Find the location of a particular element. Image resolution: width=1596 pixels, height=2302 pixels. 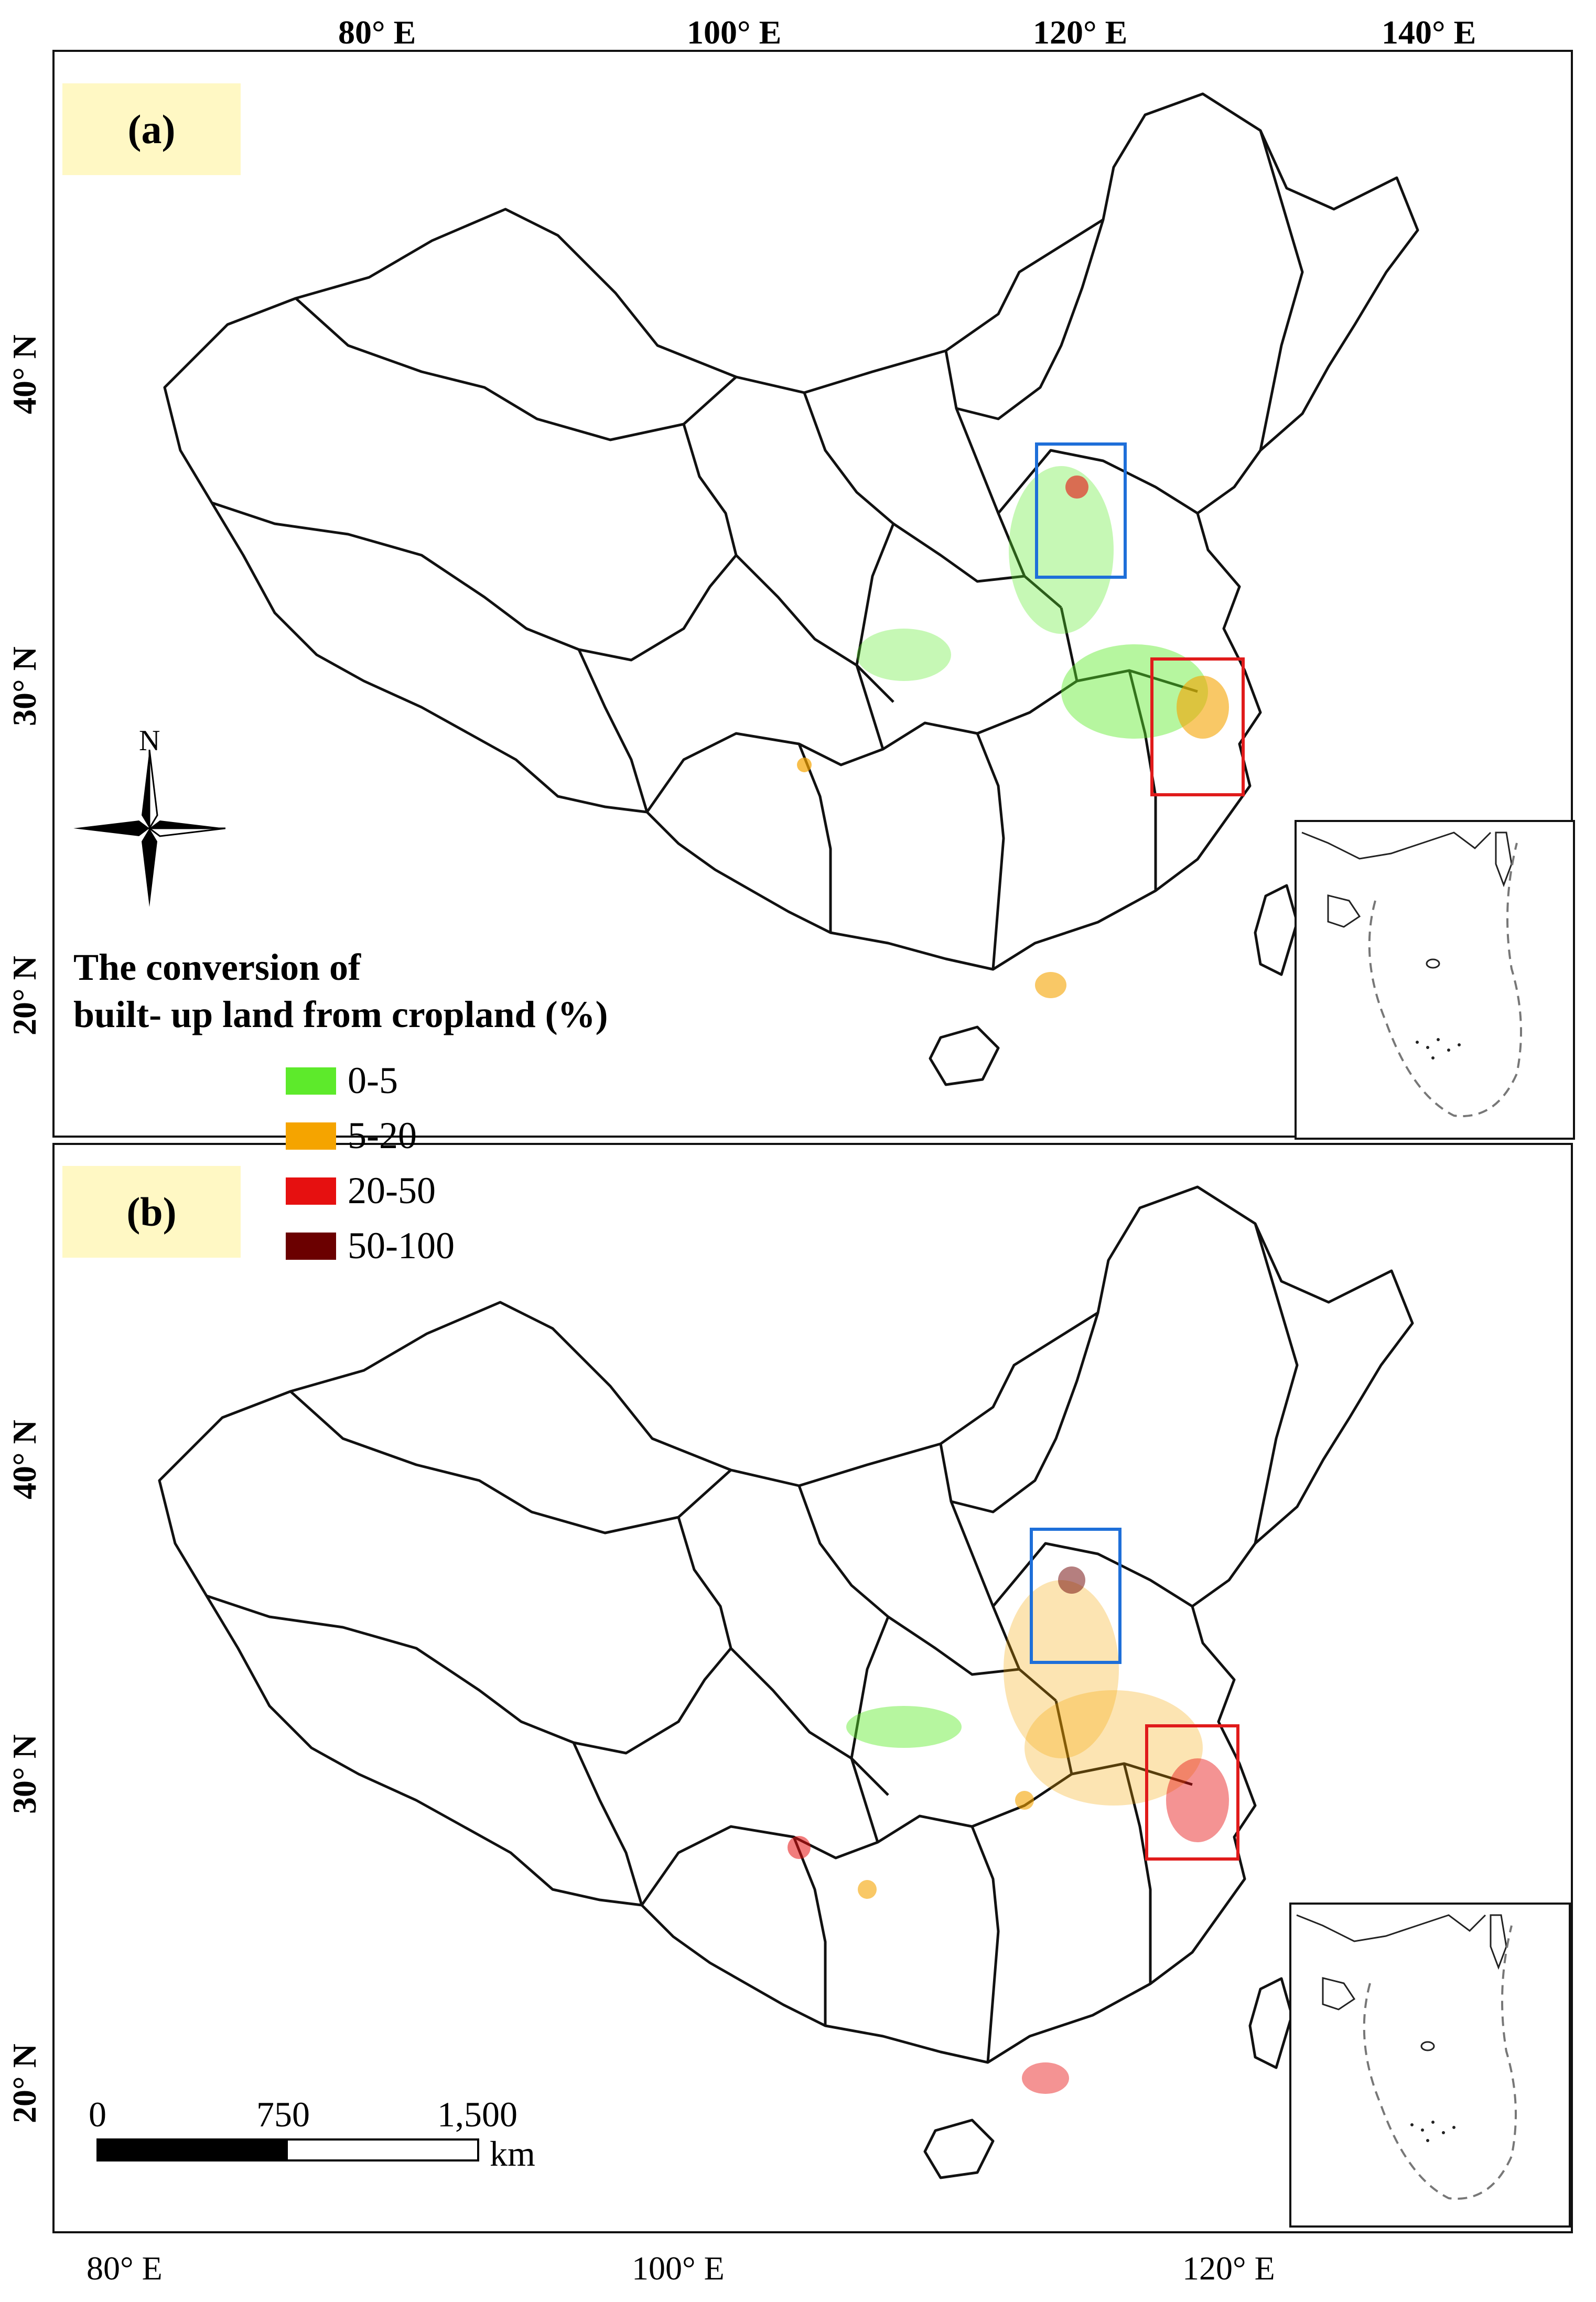

patch-b-yangtze-delta is located at coordinates (1197, 1800).